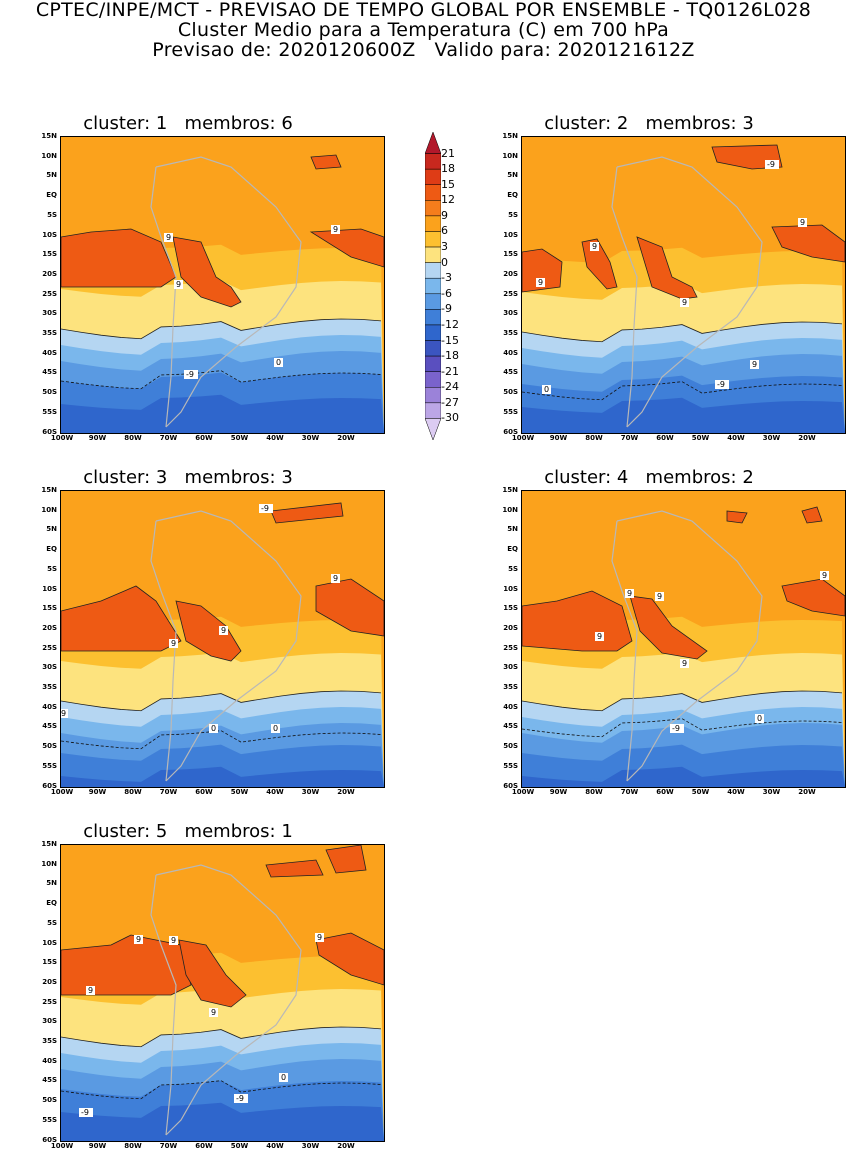  Describe the element at coordinates (450, 324) in the screenshot. I see `colorbar-label: -12` at that location.